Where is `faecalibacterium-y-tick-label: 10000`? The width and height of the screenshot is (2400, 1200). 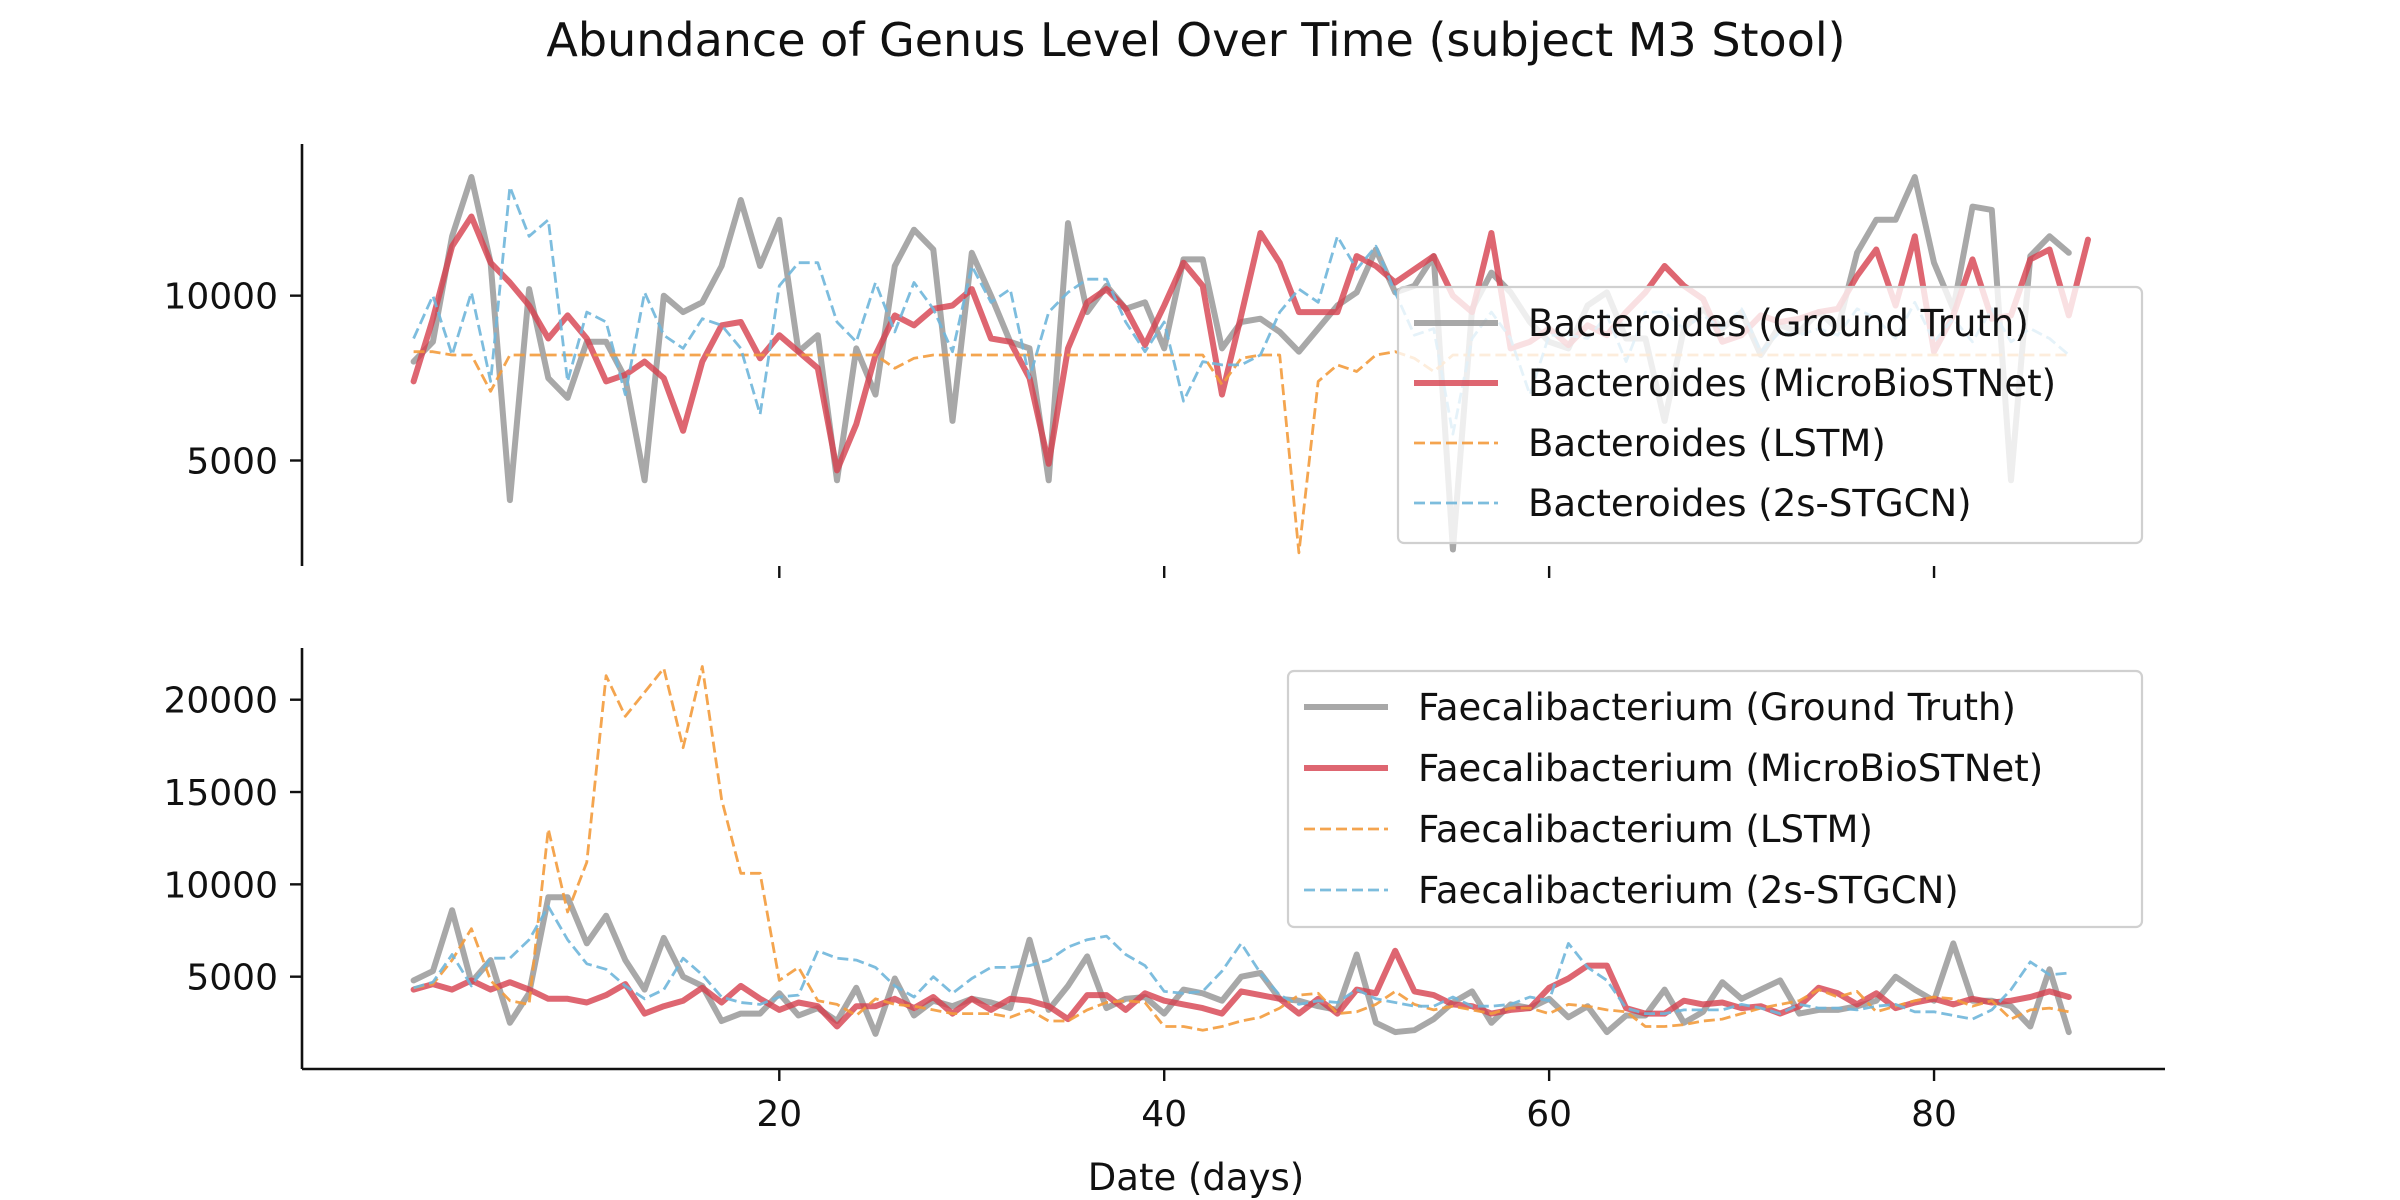 faecalibacterium-y-tick-label: 10000 is located at coordinates (220, 885).